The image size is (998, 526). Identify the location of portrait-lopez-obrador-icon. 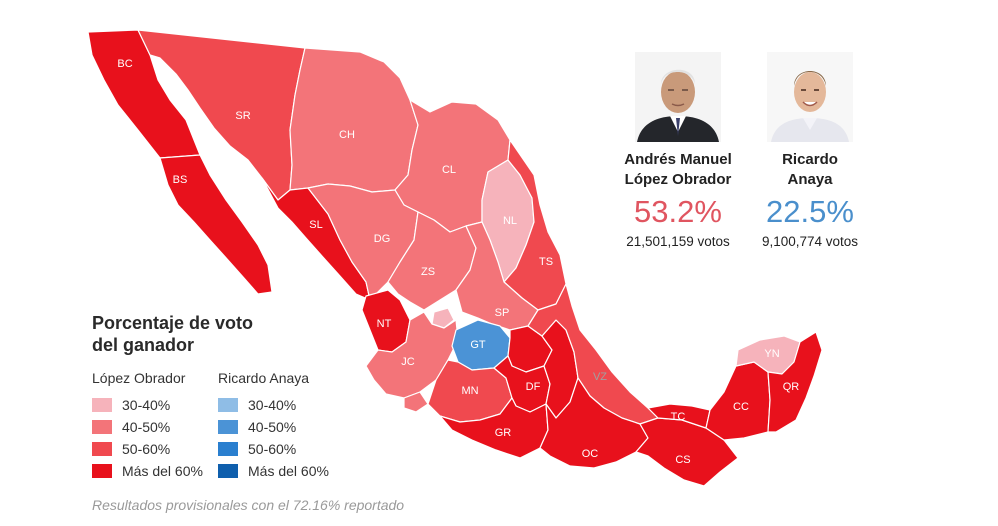
(678, 97).